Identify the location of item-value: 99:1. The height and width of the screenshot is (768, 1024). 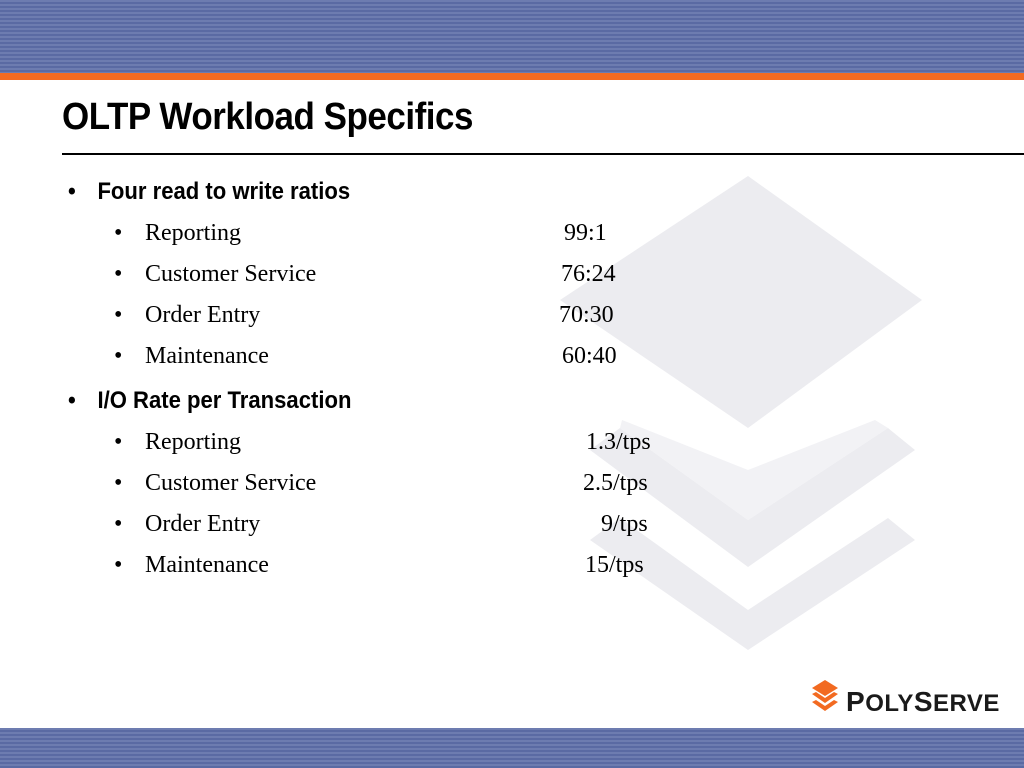
(585, 233).